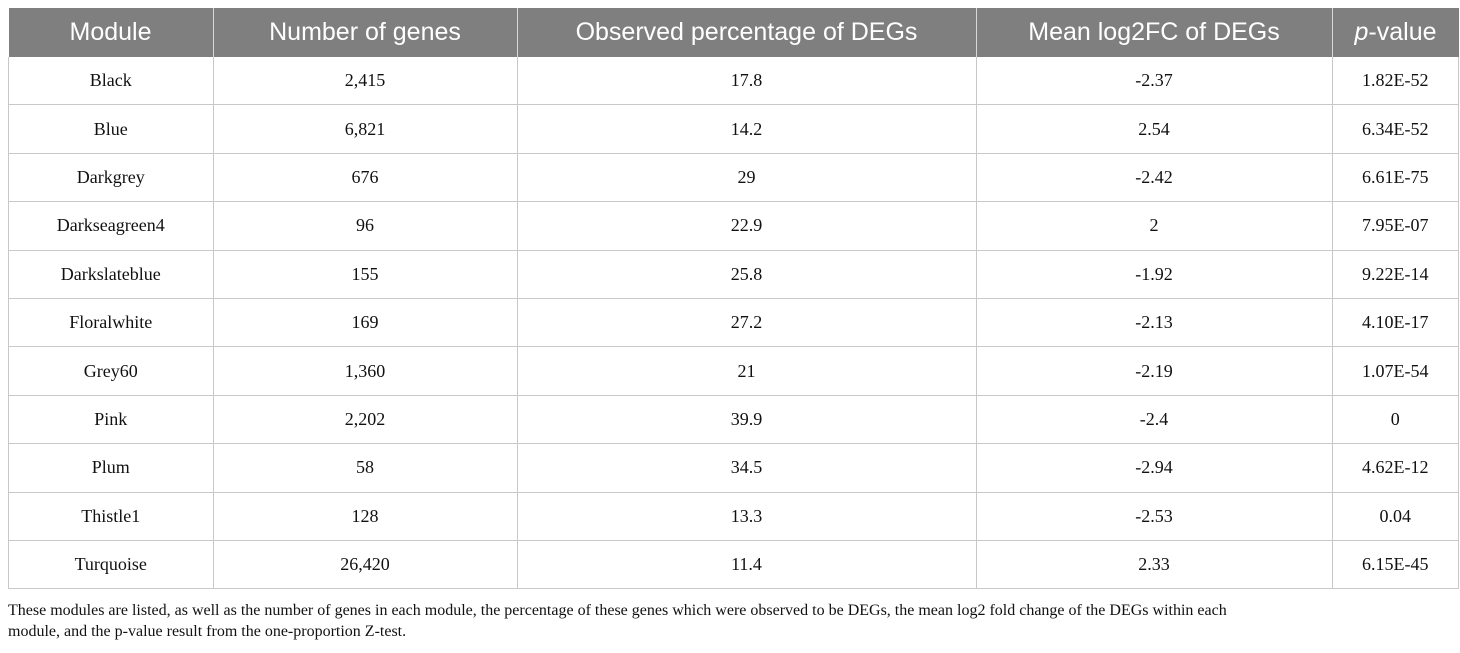  Describe the element at coordinates (746, 129) in the screenshot. I see `cell-observed-percentage: 14.2` at that location.